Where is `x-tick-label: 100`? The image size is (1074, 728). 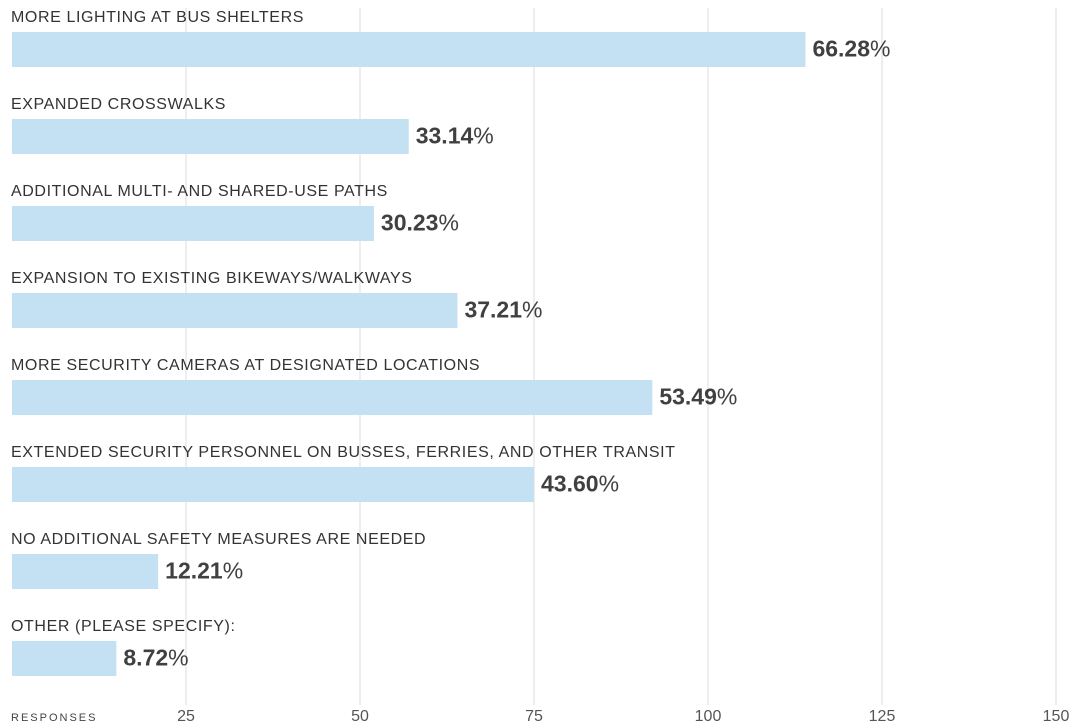
x-tick-label: 100 is located at coordinates (708, 716).